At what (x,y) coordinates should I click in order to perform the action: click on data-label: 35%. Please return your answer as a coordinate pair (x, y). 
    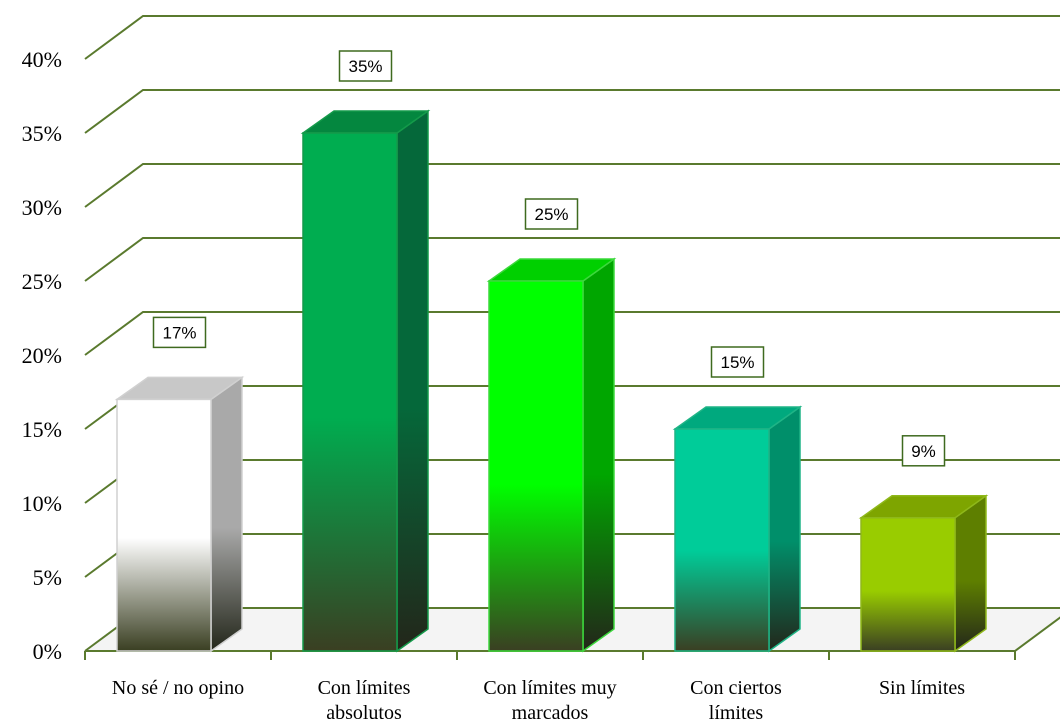
    Looking at the image, I should click on (365, 66).